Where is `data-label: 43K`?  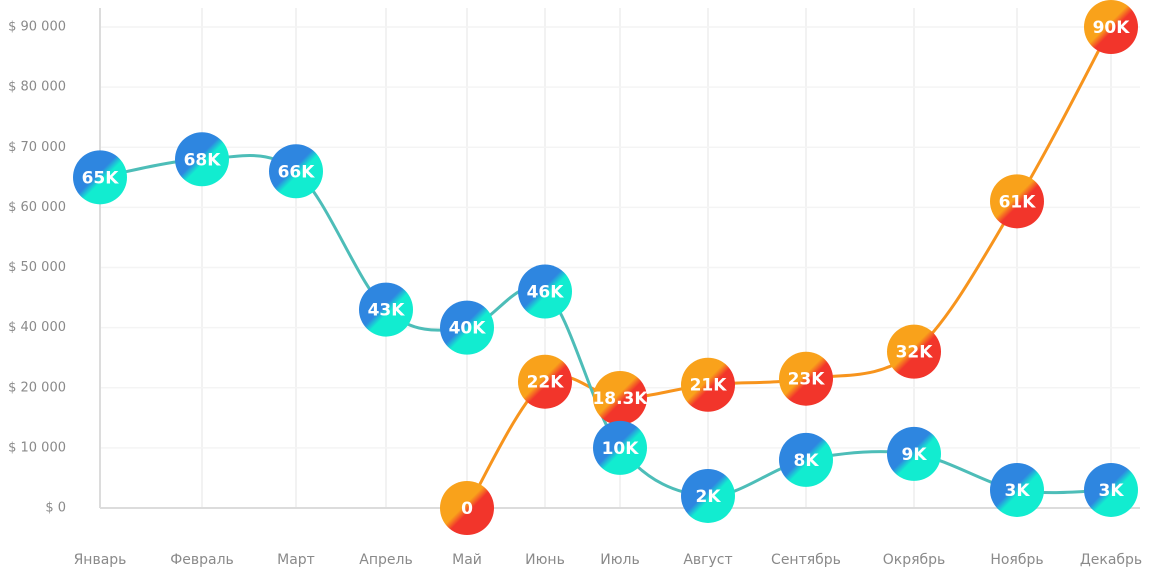
data-label: 43K is located at coordinates (387, 311).